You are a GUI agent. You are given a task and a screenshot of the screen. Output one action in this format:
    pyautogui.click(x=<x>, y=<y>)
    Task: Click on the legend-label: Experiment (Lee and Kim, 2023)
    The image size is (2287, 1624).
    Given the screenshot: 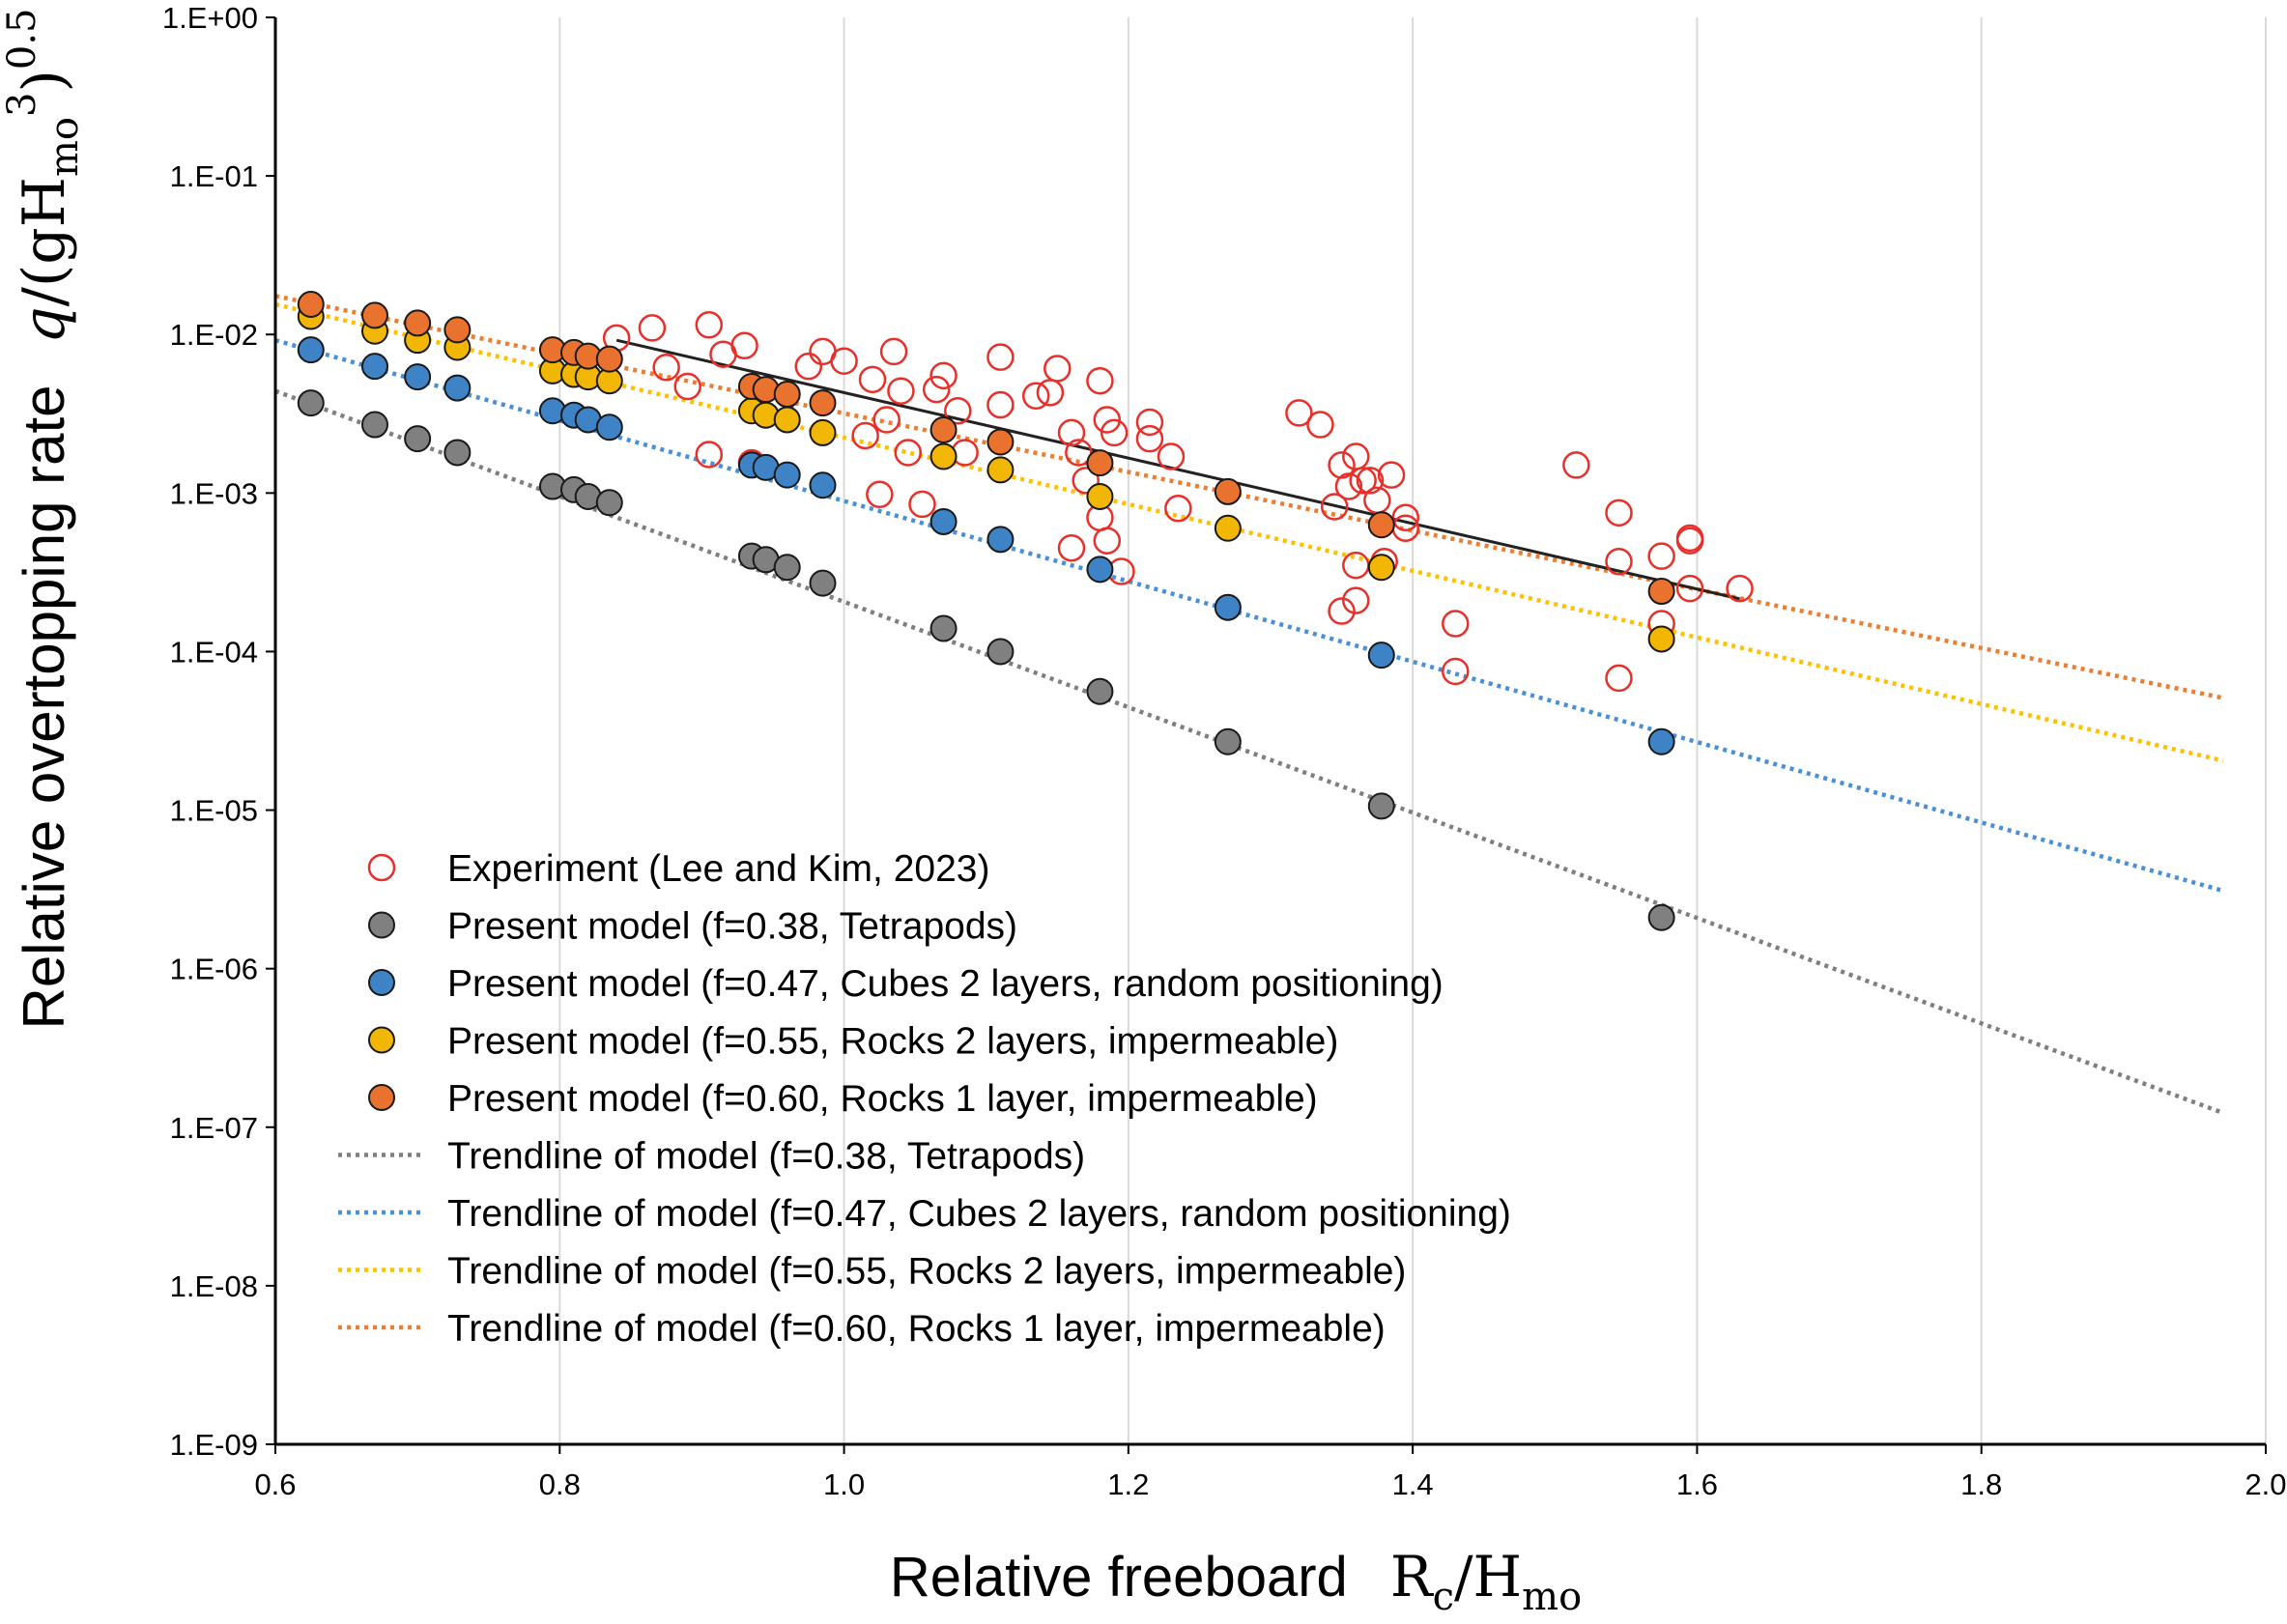 What is the action you would take?
    pyautogui.click(x=718, y=869)
    